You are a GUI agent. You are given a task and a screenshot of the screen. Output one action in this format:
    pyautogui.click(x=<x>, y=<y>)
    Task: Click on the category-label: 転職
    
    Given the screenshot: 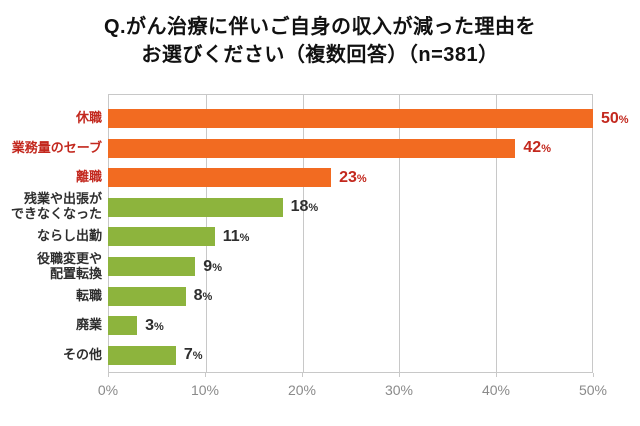 What is the action you would take?
    pyautogui.click(x=88, y=295)
    